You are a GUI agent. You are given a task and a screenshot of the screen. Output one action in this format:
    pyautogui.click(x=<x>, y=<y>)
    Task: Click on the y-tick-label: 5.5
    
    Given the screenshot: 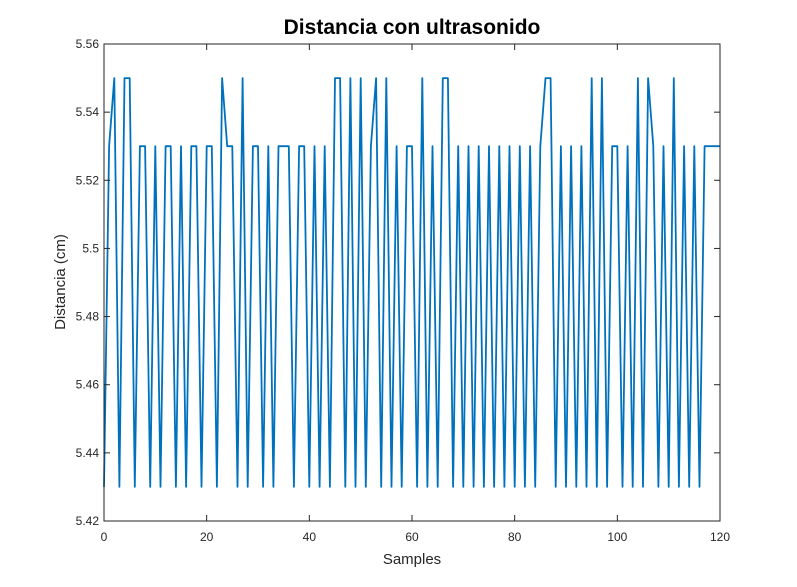 What is the action you would take?
    pyautogui.click(x=90, y=248)
    